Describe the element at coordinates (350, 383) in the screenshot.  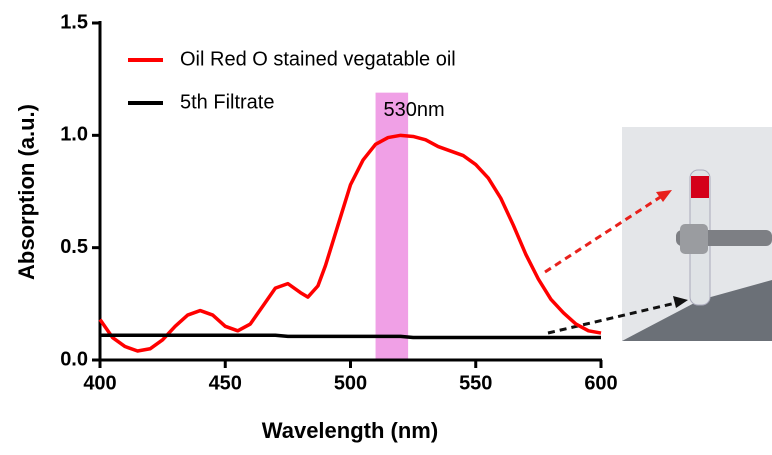
I see `x-tick-label: 500` at that location.